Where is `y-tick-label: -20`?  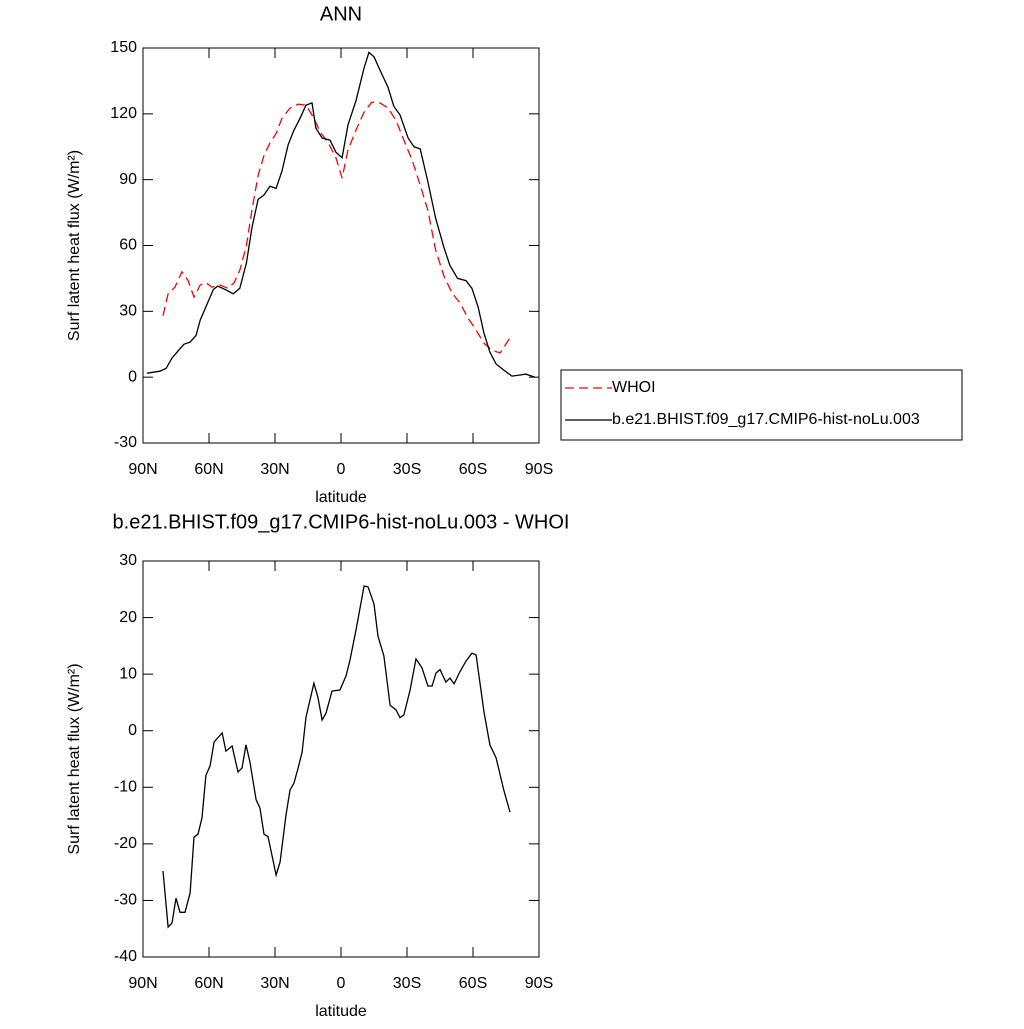 y-tick-label: -20 is located at coordinates (125, 843).